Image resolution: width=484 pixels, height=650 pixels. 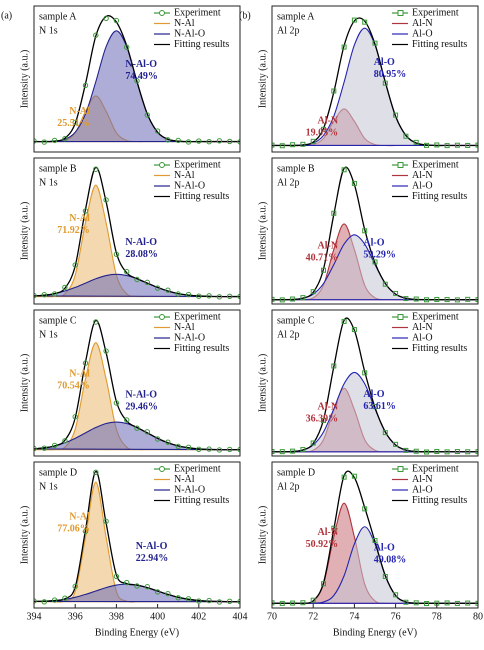 What do you see at coordinates (390, 74) in the screenshot?
I see `peak-annotation: 80.95%` at bounding box center [390, 74].